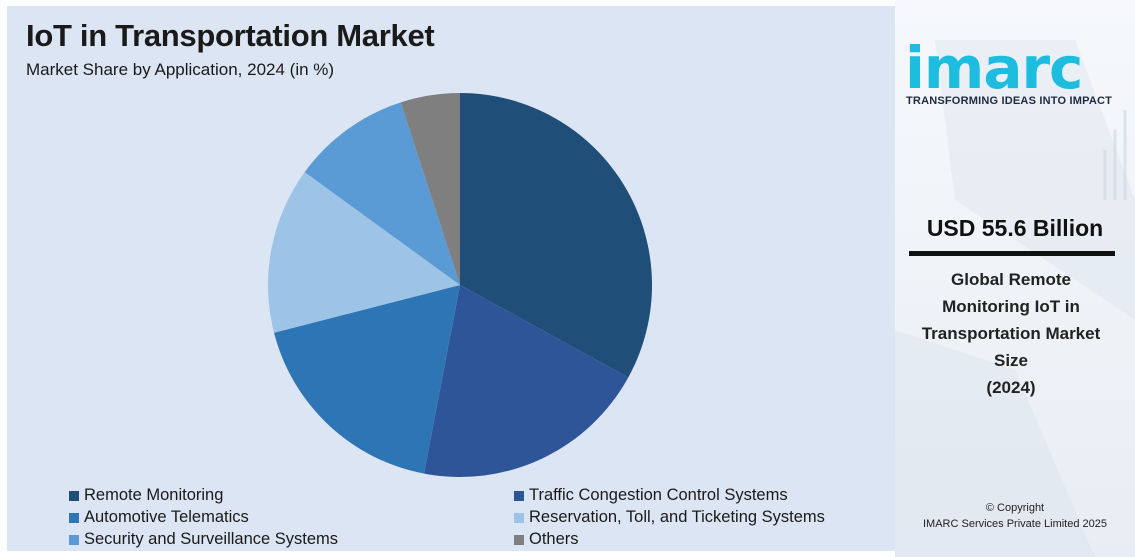  What do you see at coordinates (1012, 253) in the screenshot?
I see `divider` at bounding box center [1012, 253].